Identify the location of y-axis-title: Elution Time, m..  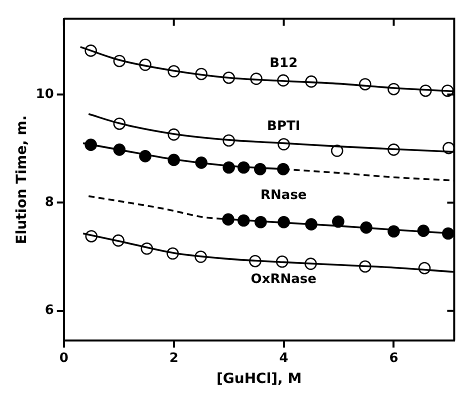
(22, 179).